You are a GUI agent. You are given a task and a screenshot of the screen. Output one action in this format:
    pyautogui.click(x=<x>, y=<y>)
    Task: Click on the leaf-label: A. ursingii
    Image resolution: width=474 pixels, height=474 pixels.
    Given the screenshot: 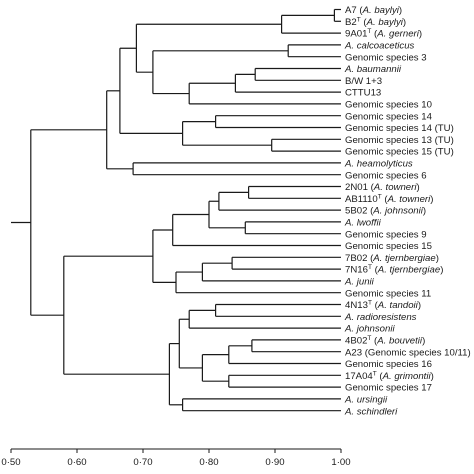 What is the action you would take?
    pyautogui.click(x=366, y=400)
    